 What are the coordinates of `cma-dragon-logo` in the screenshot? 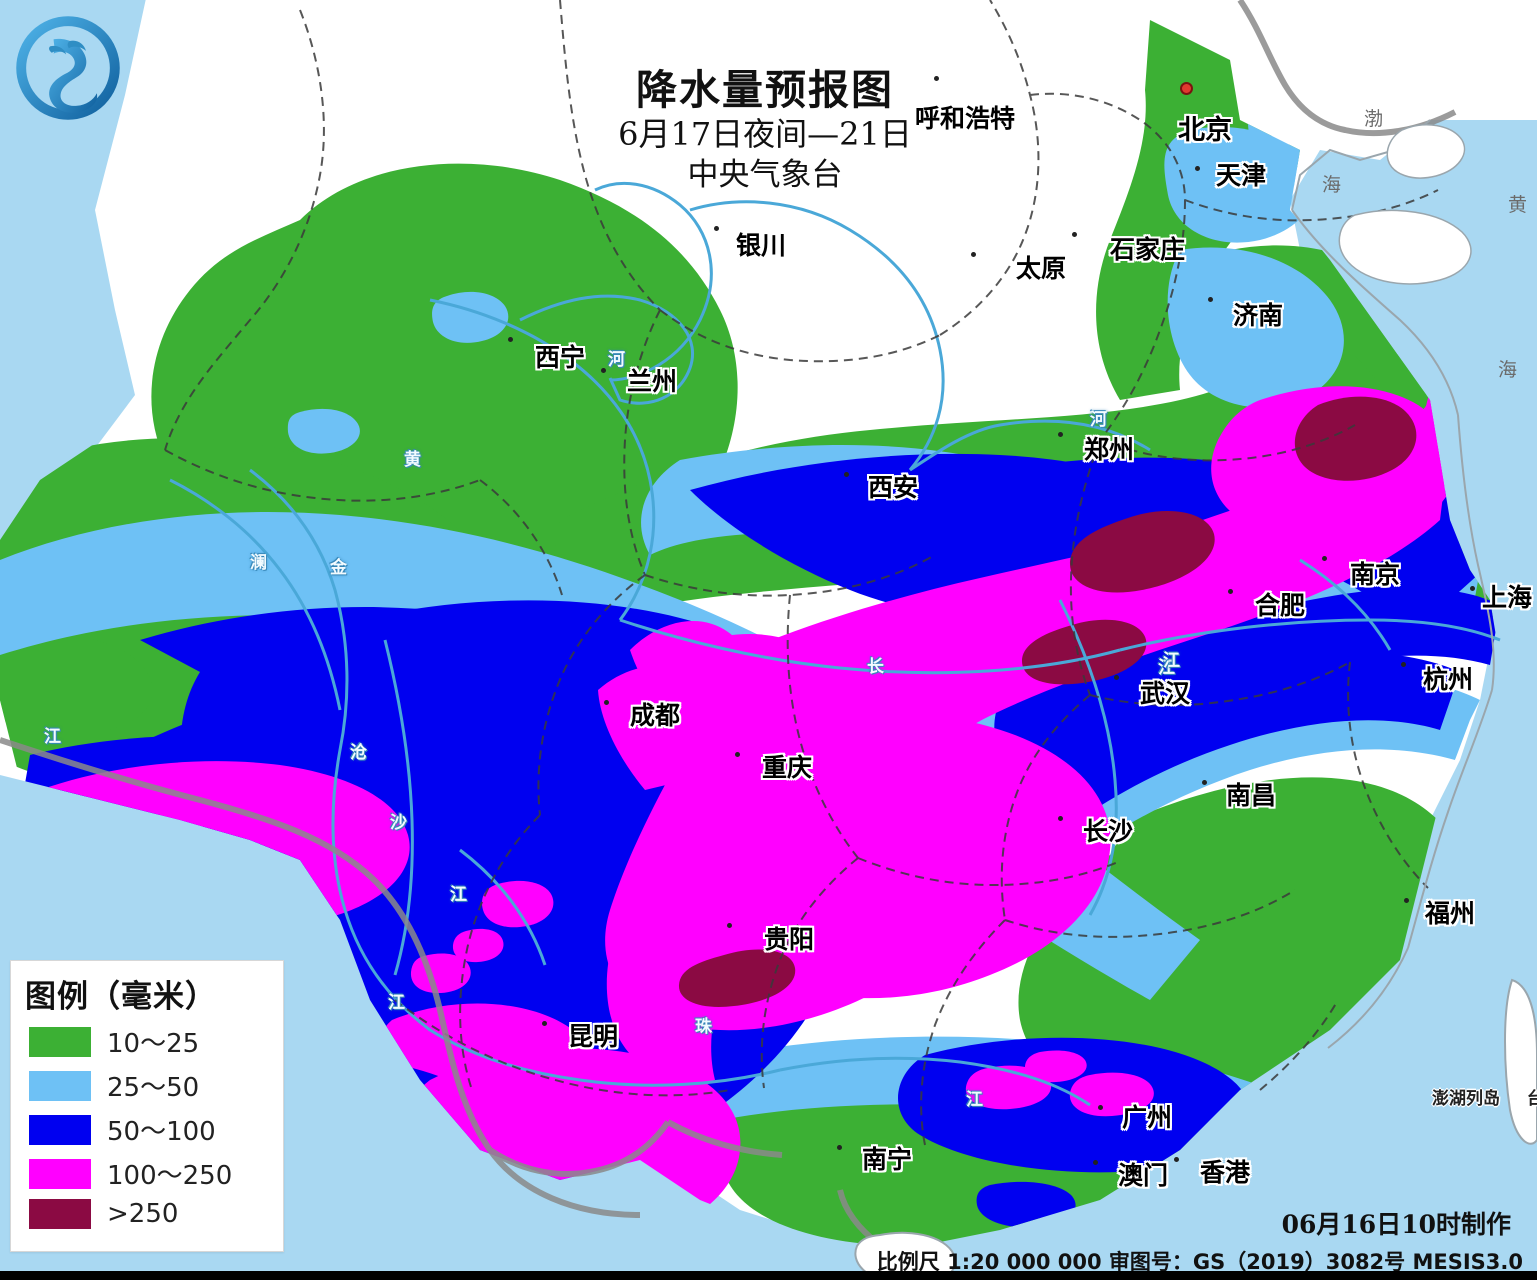 It's located at (68, 68).